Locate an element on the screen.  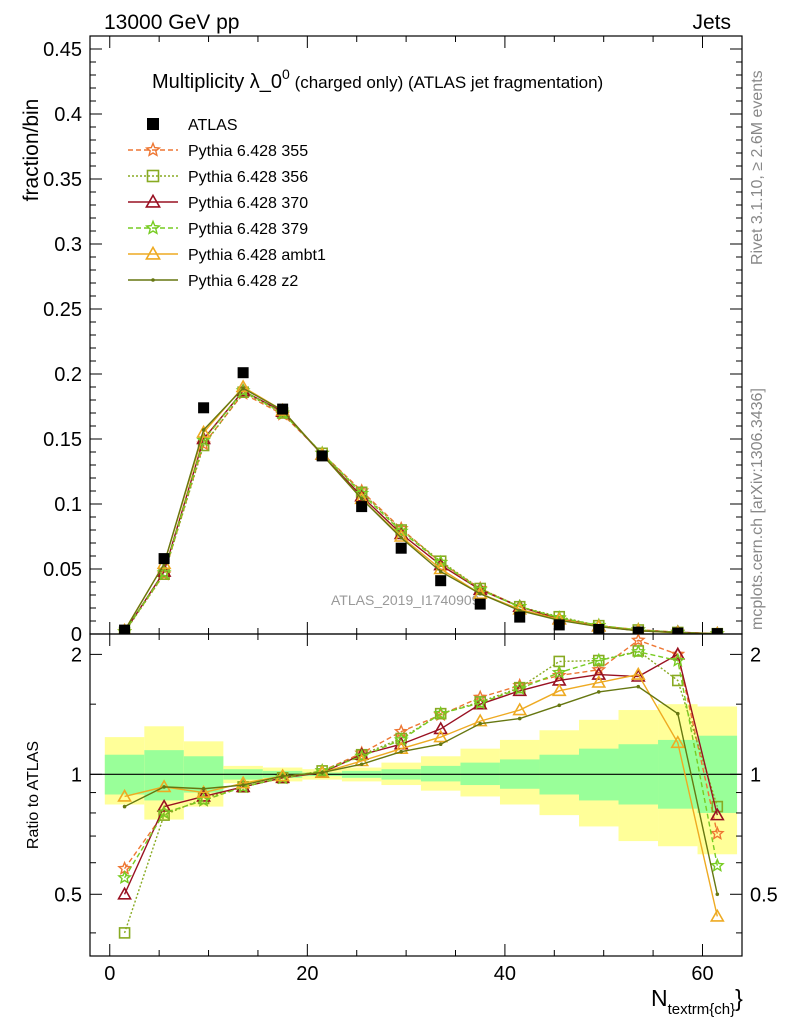
ratio-ytick-label-left: 1 is located at coordinates (76, 775).